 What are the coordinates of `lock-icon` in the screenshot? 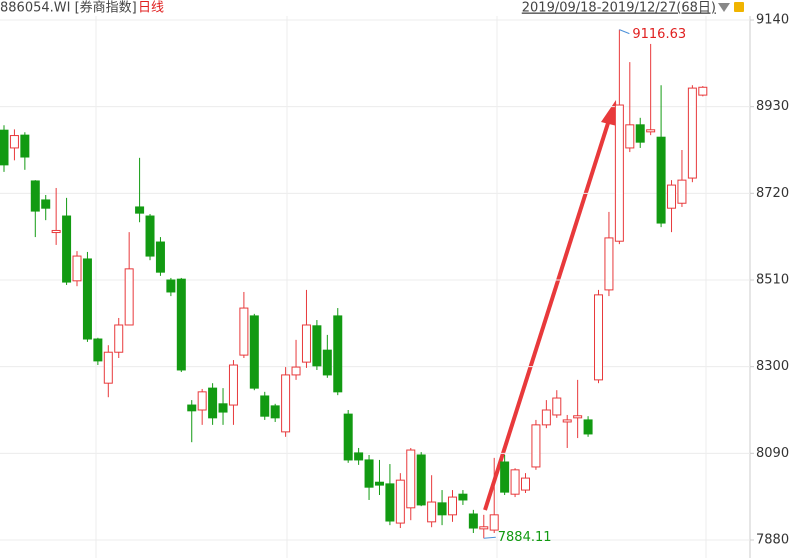 It's located at (739, 7).